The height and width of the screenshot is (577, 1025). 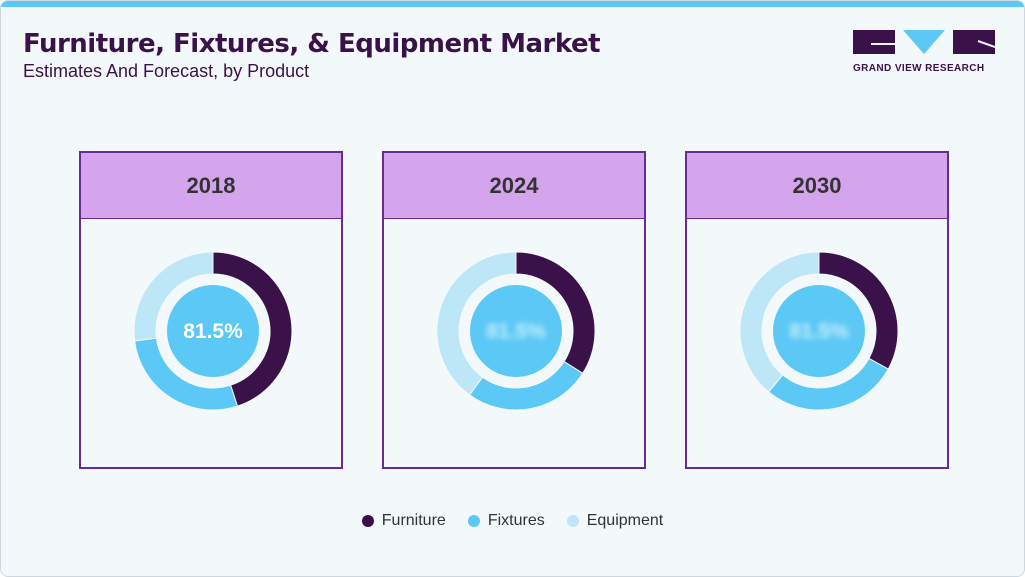 I want to click on grand-view-research-logo: GRAND VIEW RESEARCH, so click(x=924, y=52).